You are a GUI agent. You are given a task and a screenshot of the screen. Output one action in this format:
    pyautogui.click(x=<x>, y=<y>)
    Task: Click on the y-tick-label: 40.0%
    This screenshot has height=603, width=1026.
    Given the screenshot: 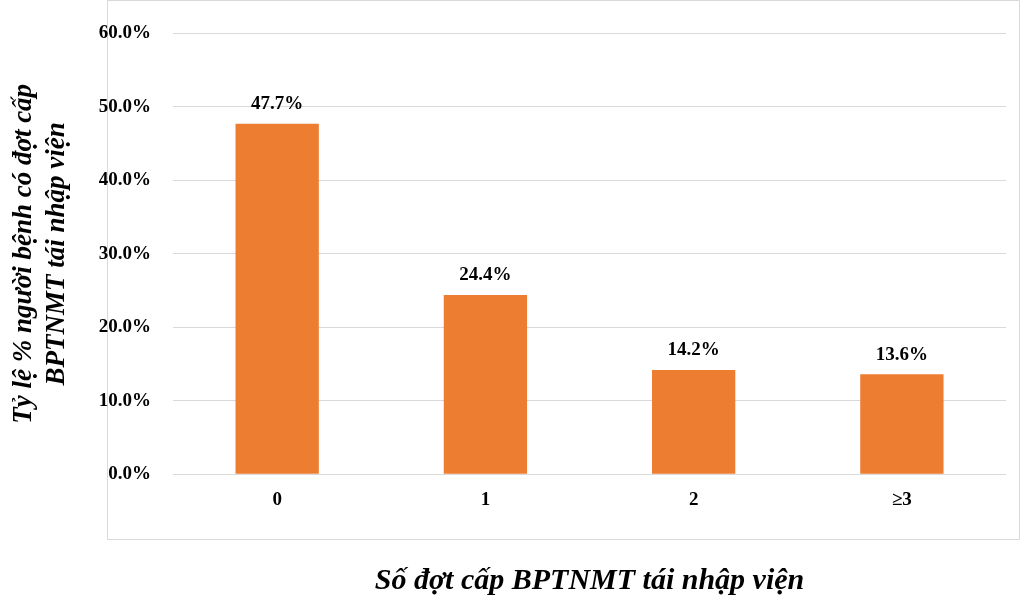 What is the action you would take?
    pyautogui.click(x=125, y=179)
    